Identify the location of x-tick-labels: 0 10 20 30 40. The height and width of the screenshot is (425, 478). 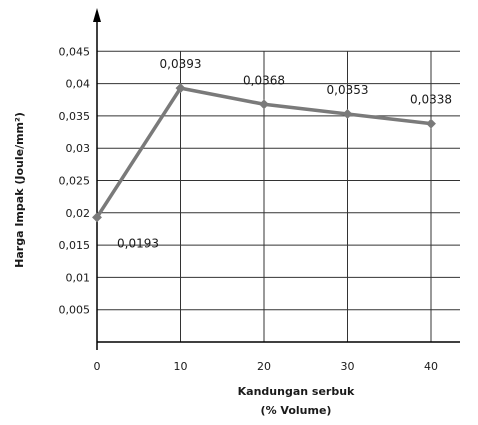
(266, 366).